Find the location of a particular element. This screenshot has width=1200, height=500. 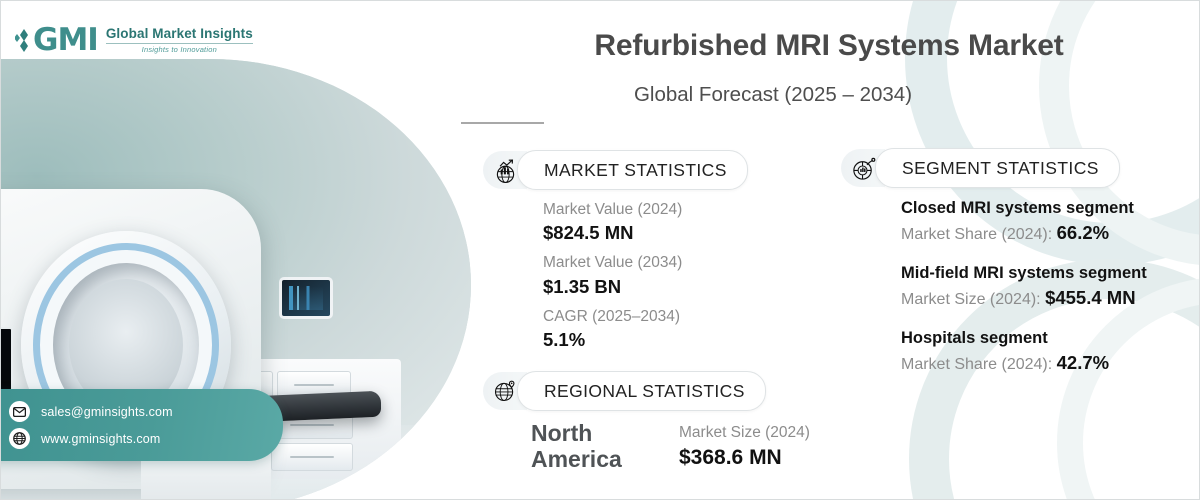

segment-name-closed-mri: Closed MRI systems segment is located at coordinates (1017, 208).